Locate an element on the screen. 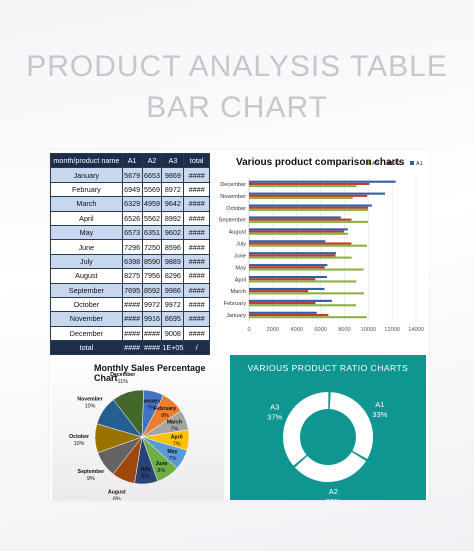 The width and height of the screenshot is (474, 551). y-tick-label: March is located at coordinates (238, 292).